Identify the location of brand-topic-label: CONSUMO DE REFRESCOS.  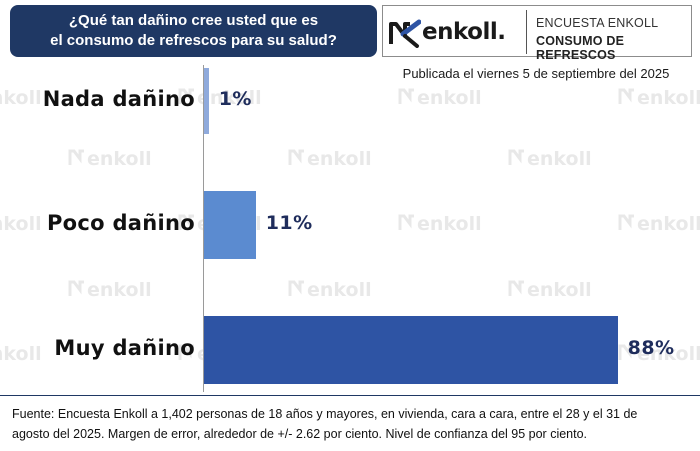
(580, 48).